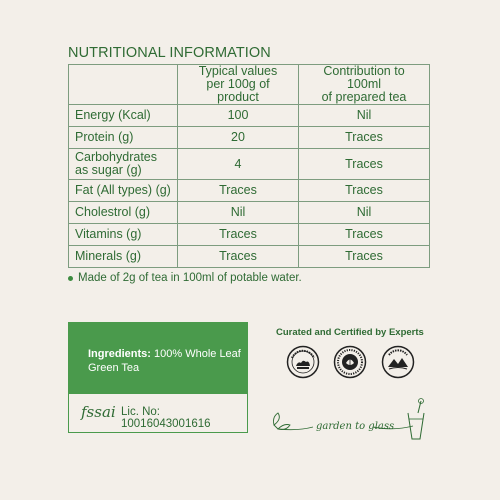 Image resolution: width=500 pixels, height=500 pixels. What do you see at coordinates (70, 278) in the screenshot?
I see `bullet-dot-icon` at bounding box center [70, 278].